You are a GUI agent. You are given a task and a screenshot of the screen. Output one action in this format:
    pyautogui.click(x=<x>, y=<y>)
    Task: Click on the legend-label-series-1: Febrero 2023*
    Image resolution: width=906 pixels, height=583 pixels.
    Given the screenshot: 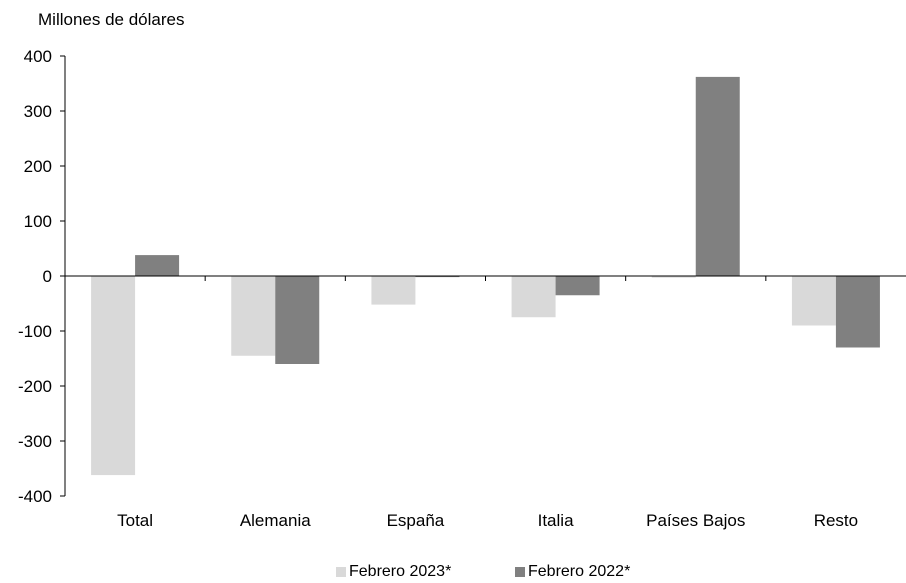 What is the action you would take?
    pyautogui.click(x=400, y=571)
    